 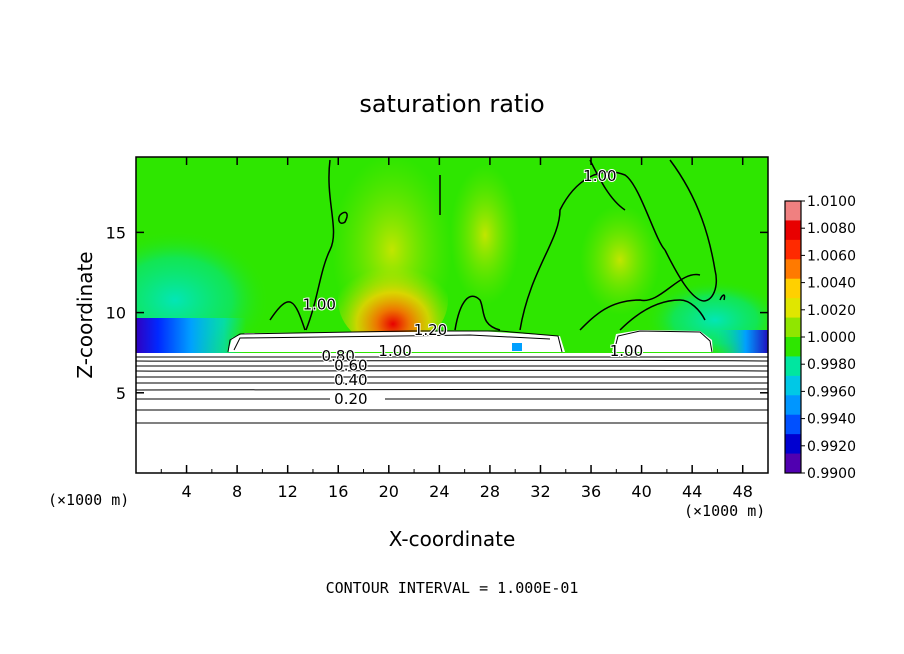 I want to click on y-tick-label: 15, so click(x=116, y=232).